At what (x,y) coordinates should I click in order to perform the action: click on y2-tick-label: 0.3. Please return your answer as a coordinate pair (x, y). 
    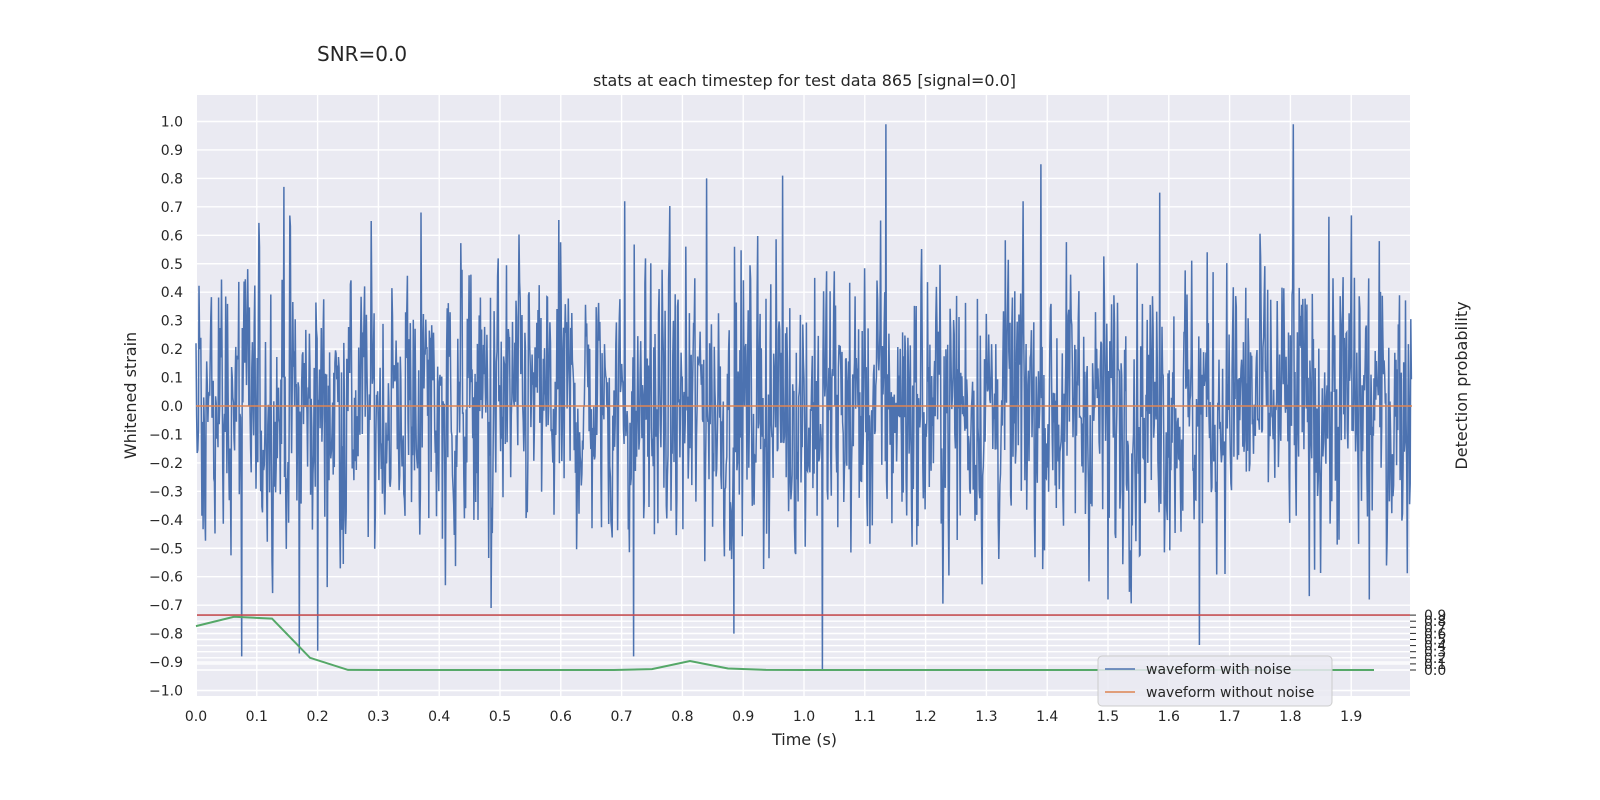
    Looking at the image, I should click on (1435, 653).